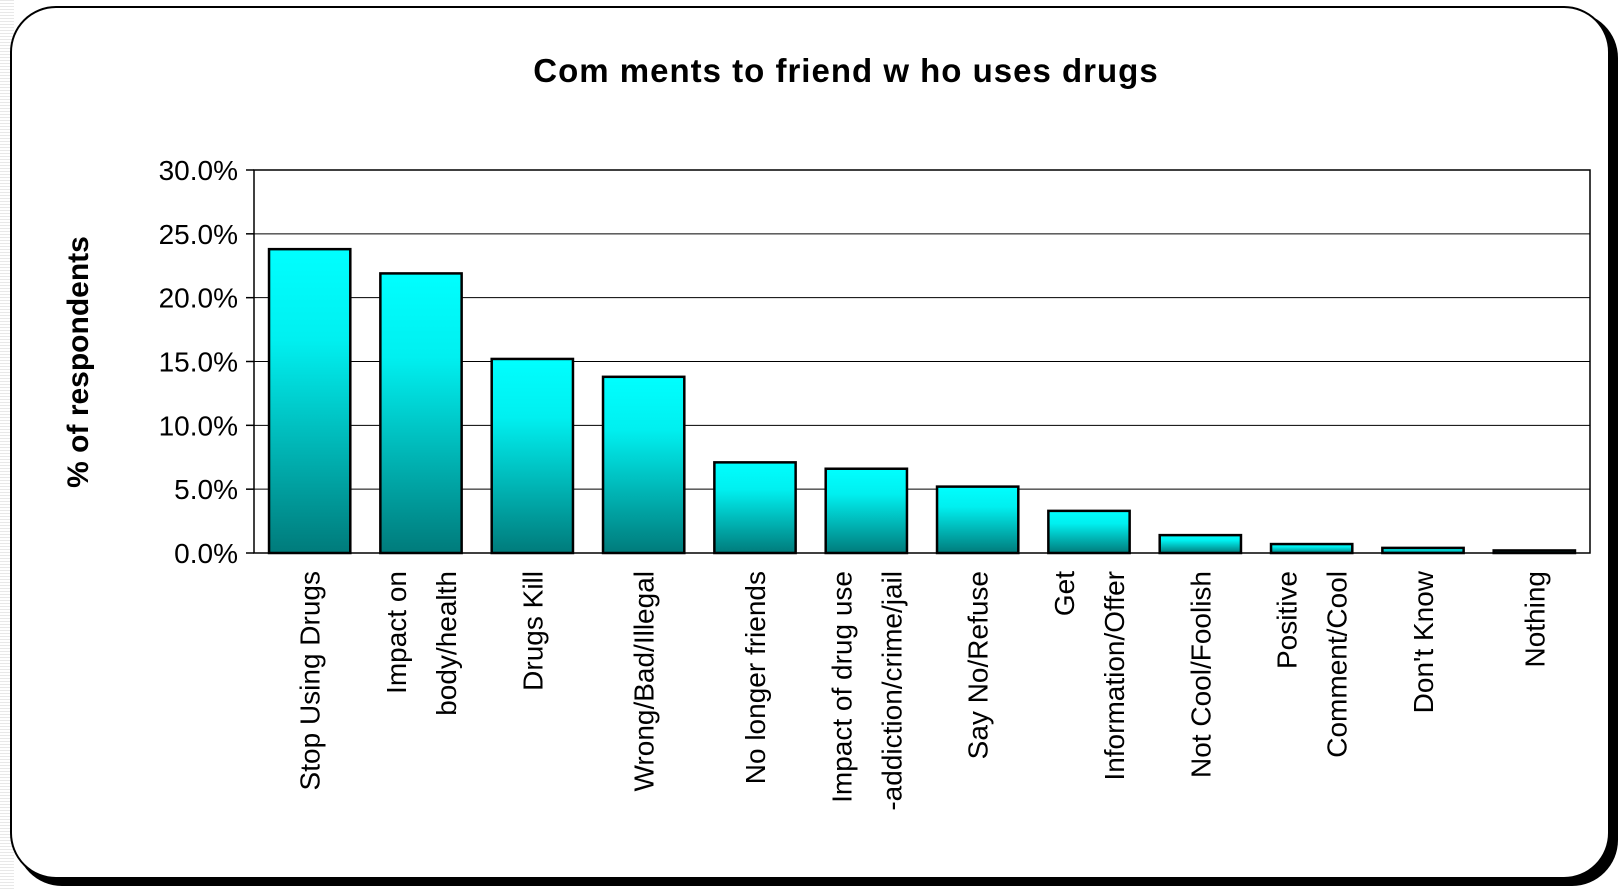 The width and height of the screenshot is (1623, 891). I want to click on y-tick-label: 20.0%, so click(198, 298).